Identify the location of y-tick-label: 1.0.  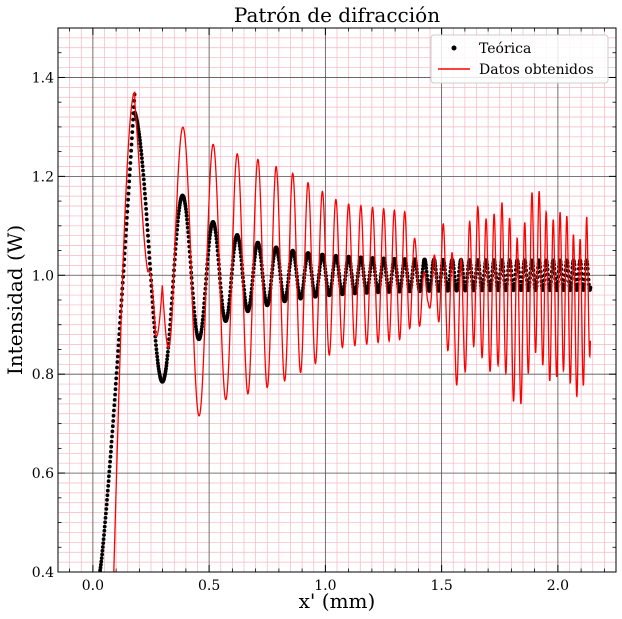
(43, 276).